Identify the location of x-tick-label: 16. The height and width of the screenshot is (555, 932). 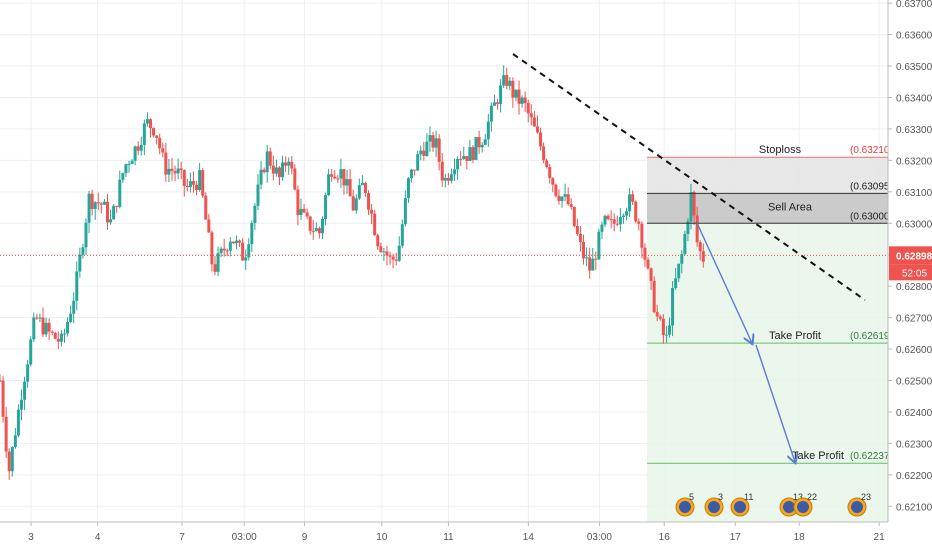
(665, 537).